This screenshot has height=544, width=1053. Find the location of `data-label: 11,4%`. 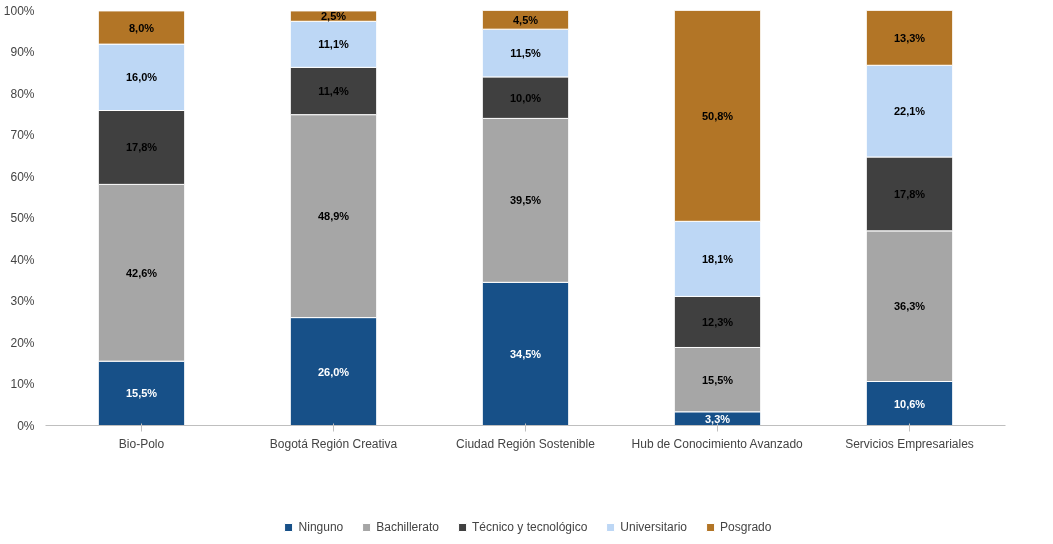

data-label: 11,4% is located at coordinates (334, 91).